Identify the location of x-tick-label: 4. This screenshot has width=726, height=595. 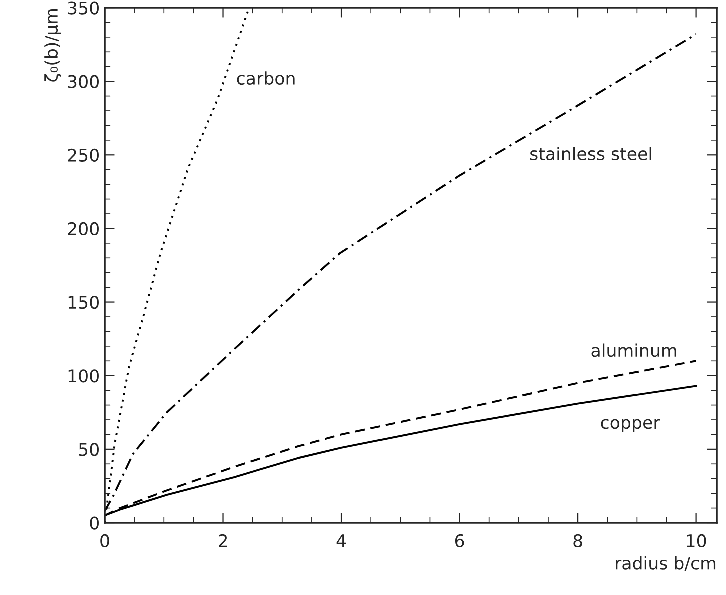
(341, 541).